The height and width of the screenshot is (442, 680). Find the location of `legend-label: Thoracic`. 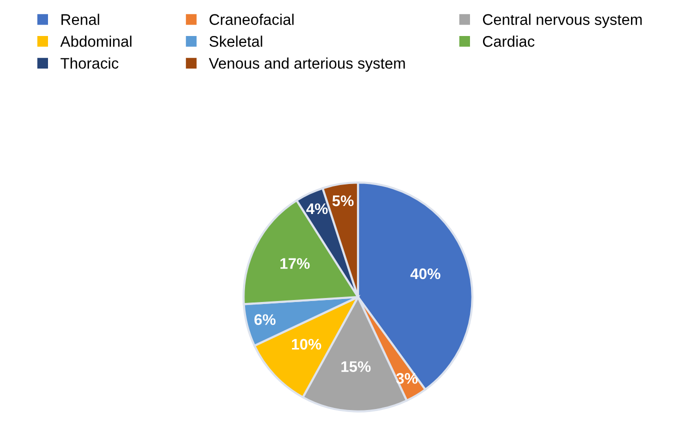

legend-label: Thoracic is located at coordinates (89, 63).